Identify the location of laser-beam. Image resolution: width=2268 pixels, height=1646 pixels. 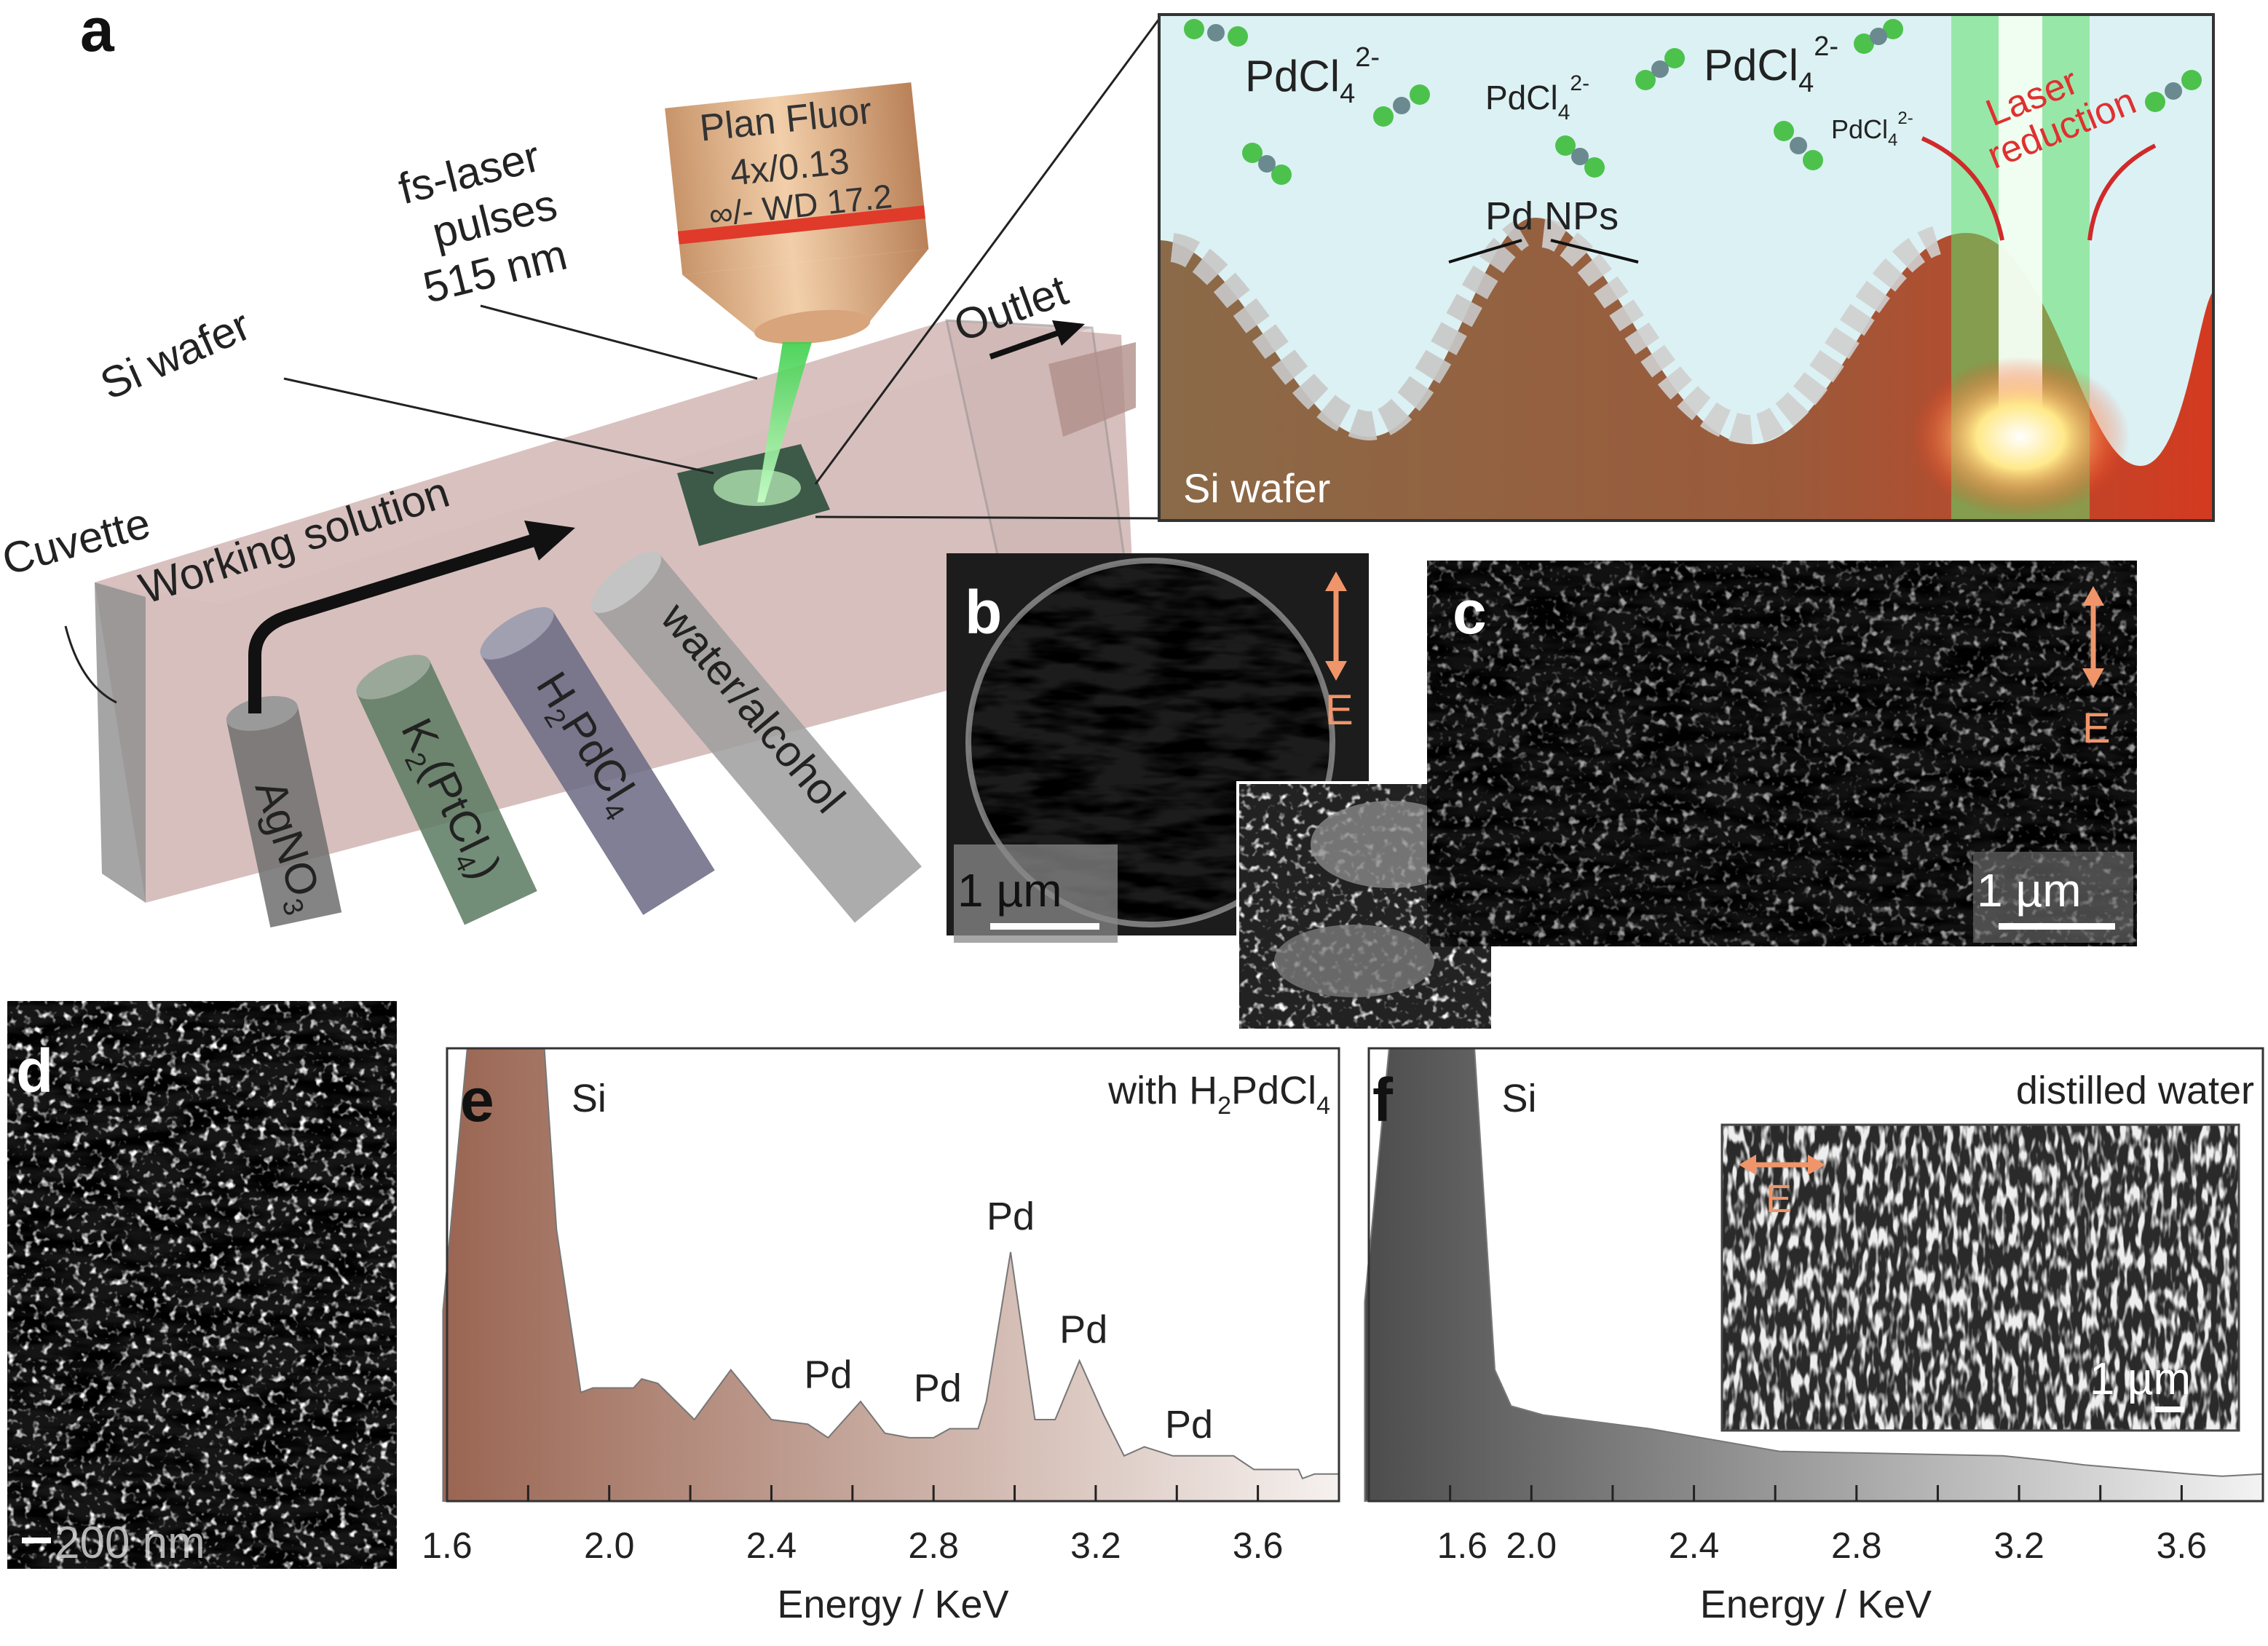
(785, 422).